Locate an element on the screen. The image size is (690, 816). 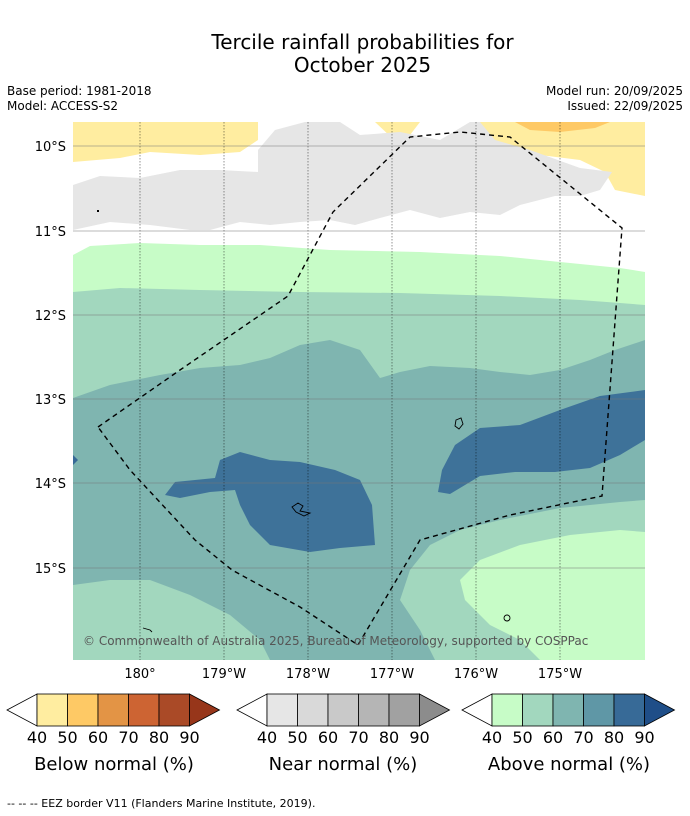
model-name: Model: ACCESS-S2 is located at coordinates (63, 106).